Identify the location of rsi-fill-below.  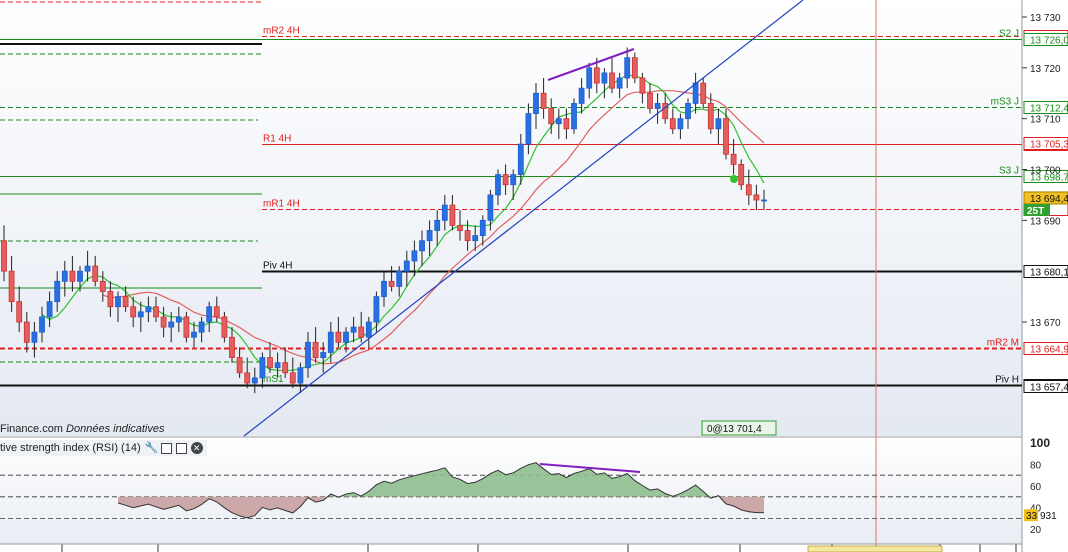
(441, 507).